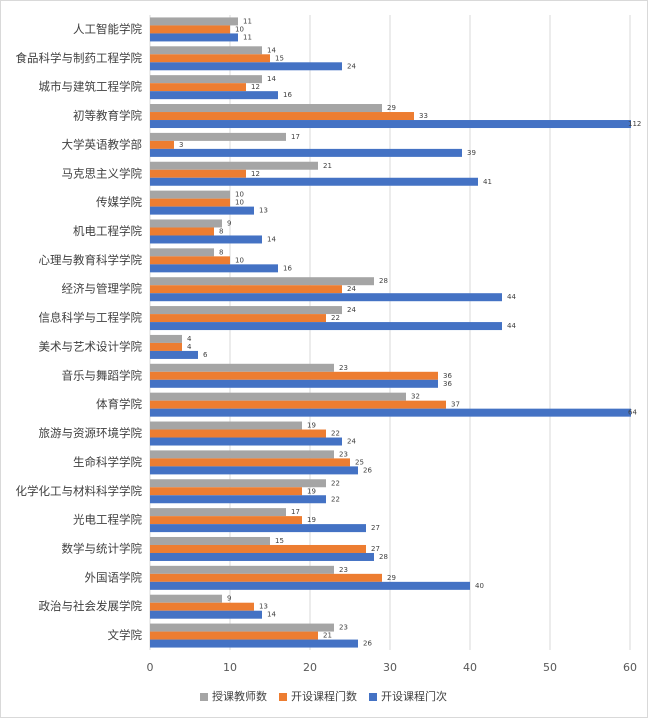  What do you see at coordinates (632, 413) in the screenshot?
I see `value-label: 64` at bounding box center [632, 413].